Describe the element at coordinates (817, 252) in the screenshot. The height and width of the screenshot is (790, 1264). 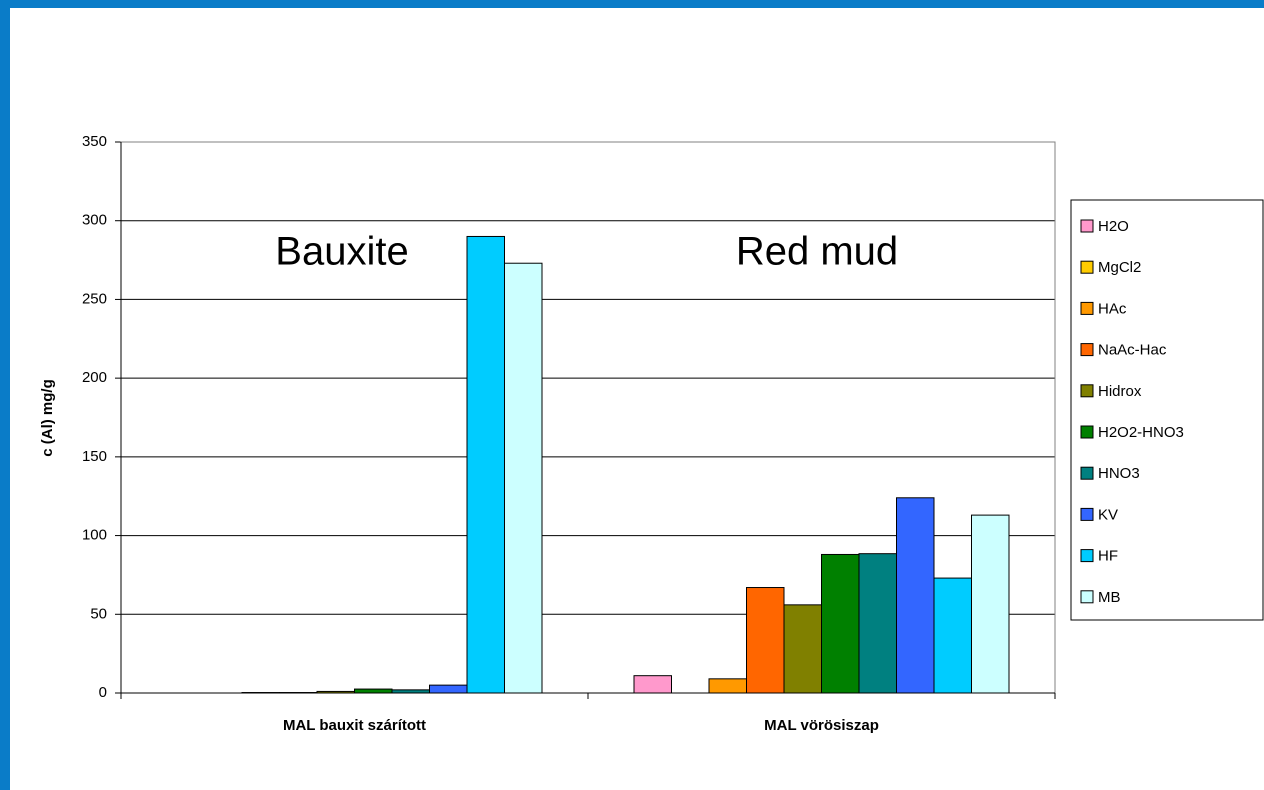
I see `annotation: Red mud` at that location.